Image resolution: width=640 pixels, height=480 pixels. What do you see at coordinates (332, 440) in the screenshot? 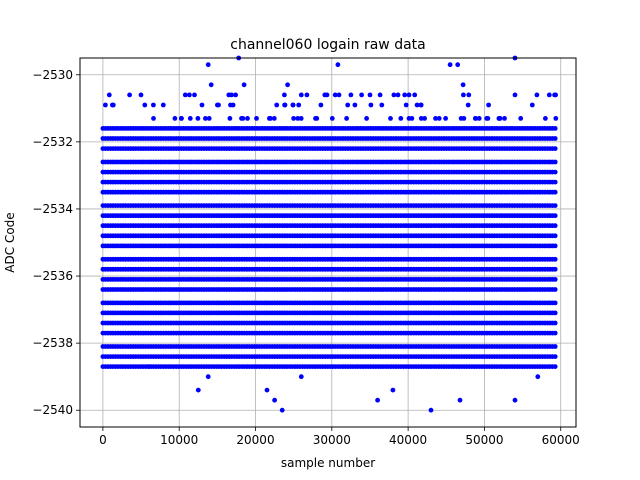
I see `x-tick-label: 30000` at bounding box center [332, 440].